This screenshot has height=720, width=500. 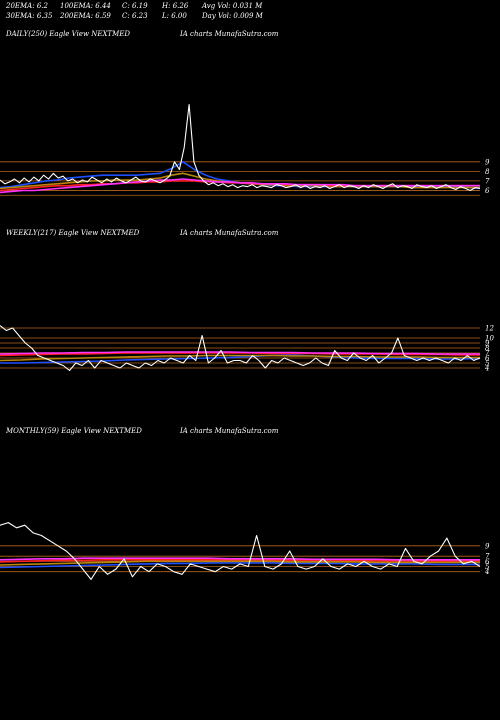 I want to click on monthly-ytick-label-2: 6, so click(x=487, y=562).